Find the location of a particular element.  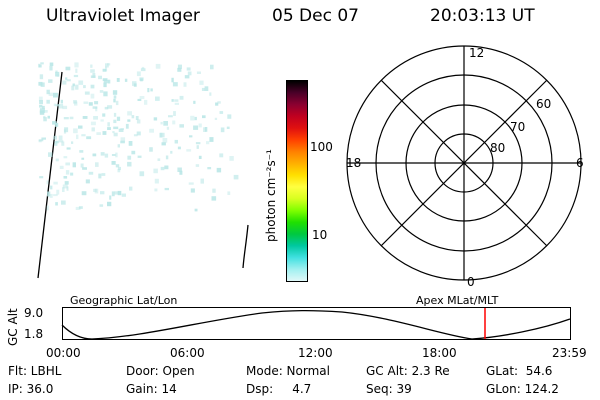

info-glon: GLon: 124.2 is located at coordinates (522, 389).